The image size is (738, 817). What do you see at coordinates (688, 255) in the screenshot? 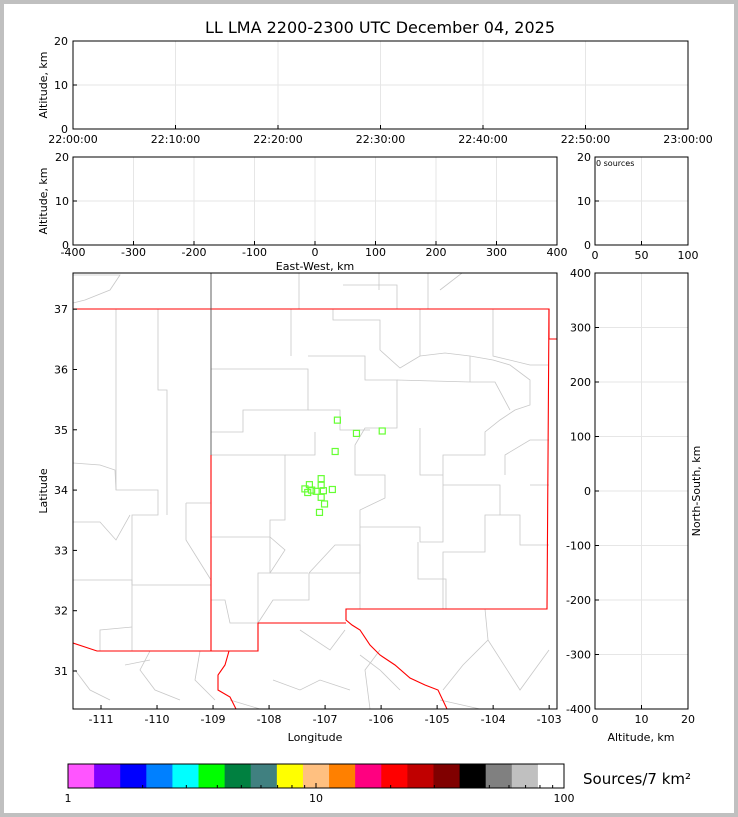
I see `x-tick-label: 100` at bounding box center [688, 255].